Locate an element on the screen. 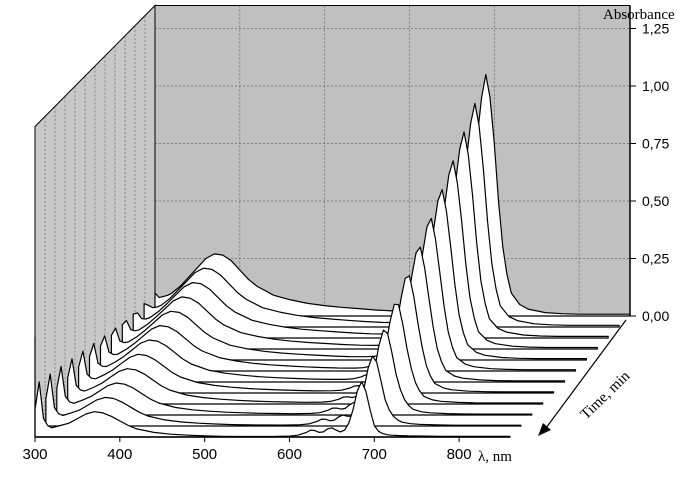 The width and height of the screenshot is (700, 493). time-axis-line is located at coordinates (586, 374).